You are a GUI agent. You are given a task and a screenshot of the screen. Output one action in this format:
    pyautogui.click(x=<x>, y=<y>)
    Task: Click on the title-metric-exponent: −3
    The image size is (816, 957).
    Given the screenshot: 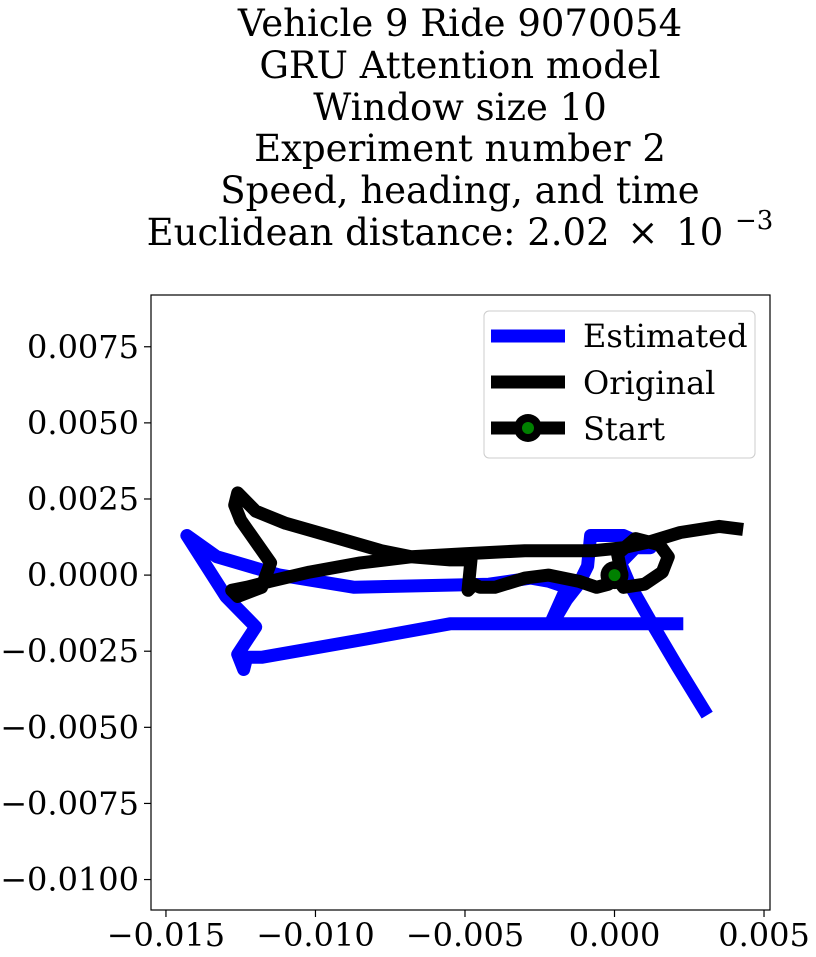 What is the action you would take?
    pyautogui.click(x=754, y=221)
    